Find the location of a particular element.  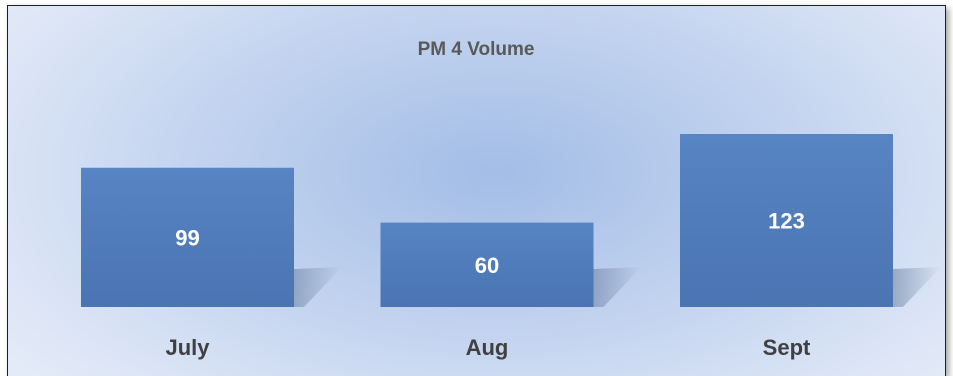

value-label-aug: 60 is located at coordinates (487, 265).